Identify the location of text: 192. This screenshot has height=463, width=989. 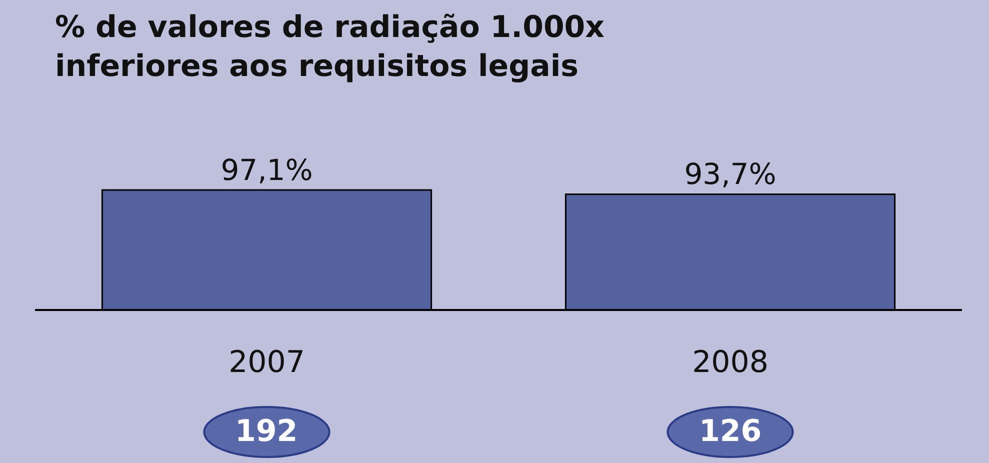
(266, 431).